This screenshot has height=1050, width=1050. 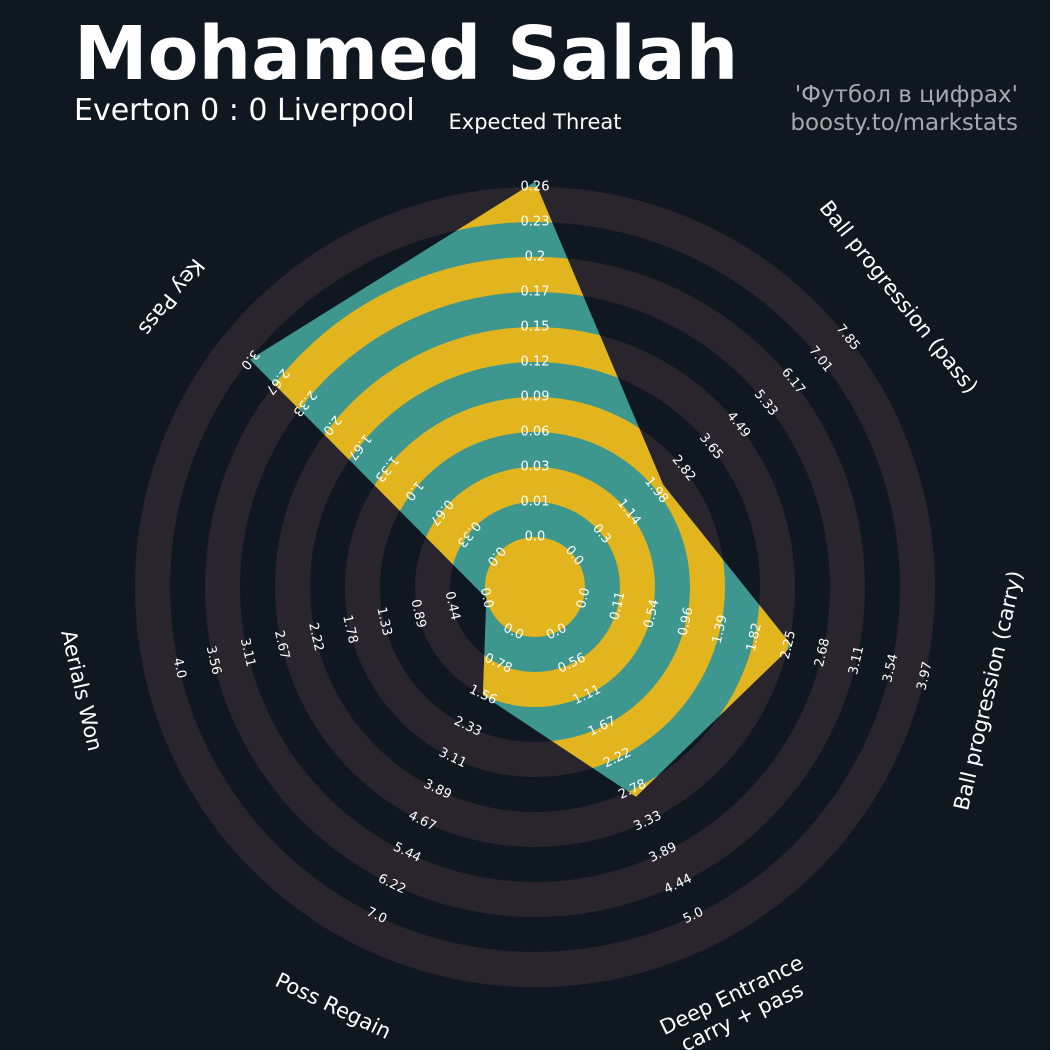 I want to click on tick-label: 3.54, so click(x=890, y=668).